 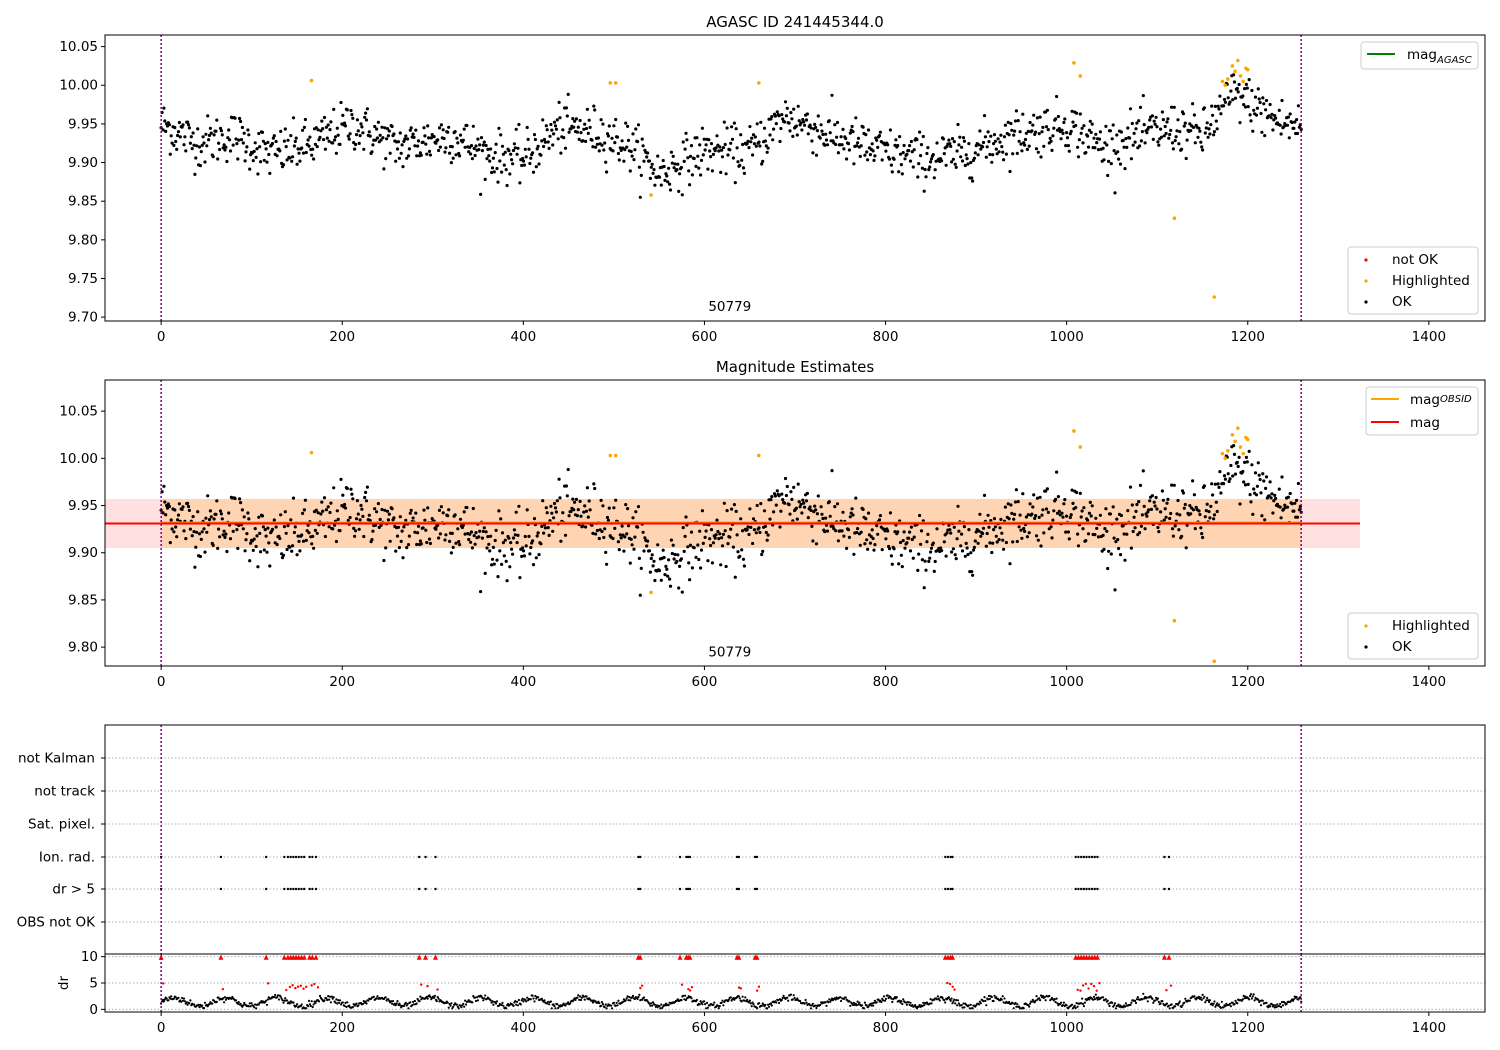 What do you see at coordinates (705, 1028) in the screenshot?
I see `x-tick-label: 600` at bounding box center [705, 1028].